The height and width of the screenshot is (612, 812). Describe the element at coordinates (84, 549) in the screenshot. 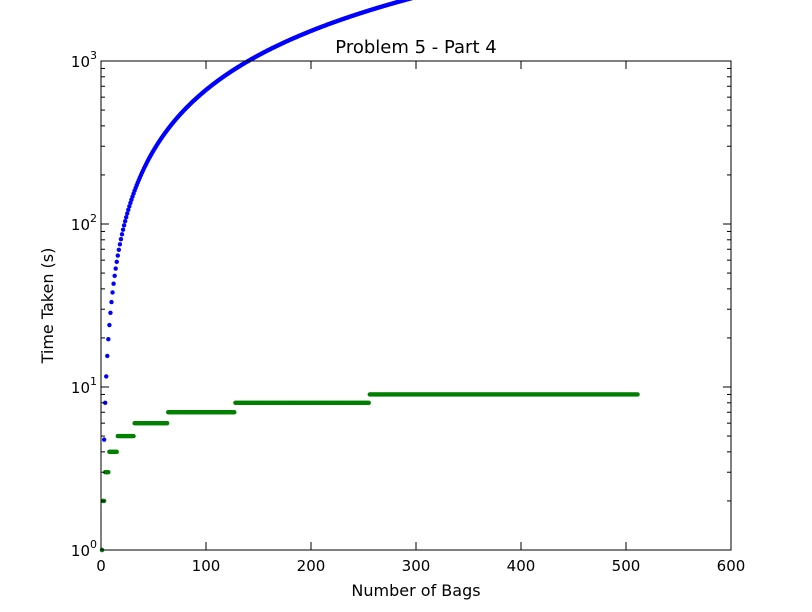

I see `y-tick-label: 10⁰` at that location.